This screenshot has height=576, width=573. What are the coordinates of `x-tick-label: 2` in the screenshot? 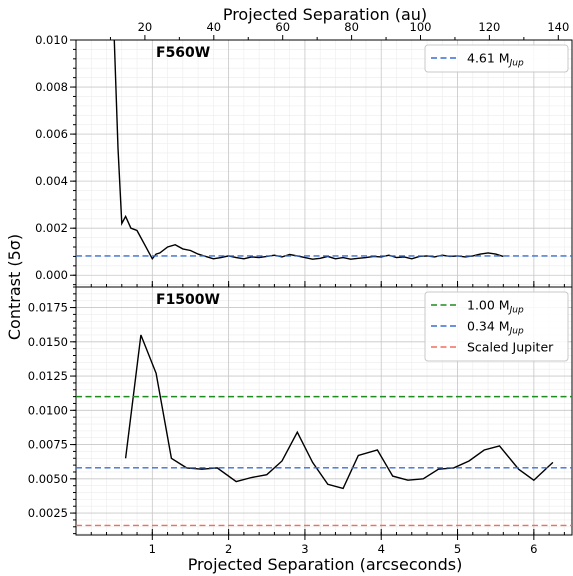 It's located at (228, 549).